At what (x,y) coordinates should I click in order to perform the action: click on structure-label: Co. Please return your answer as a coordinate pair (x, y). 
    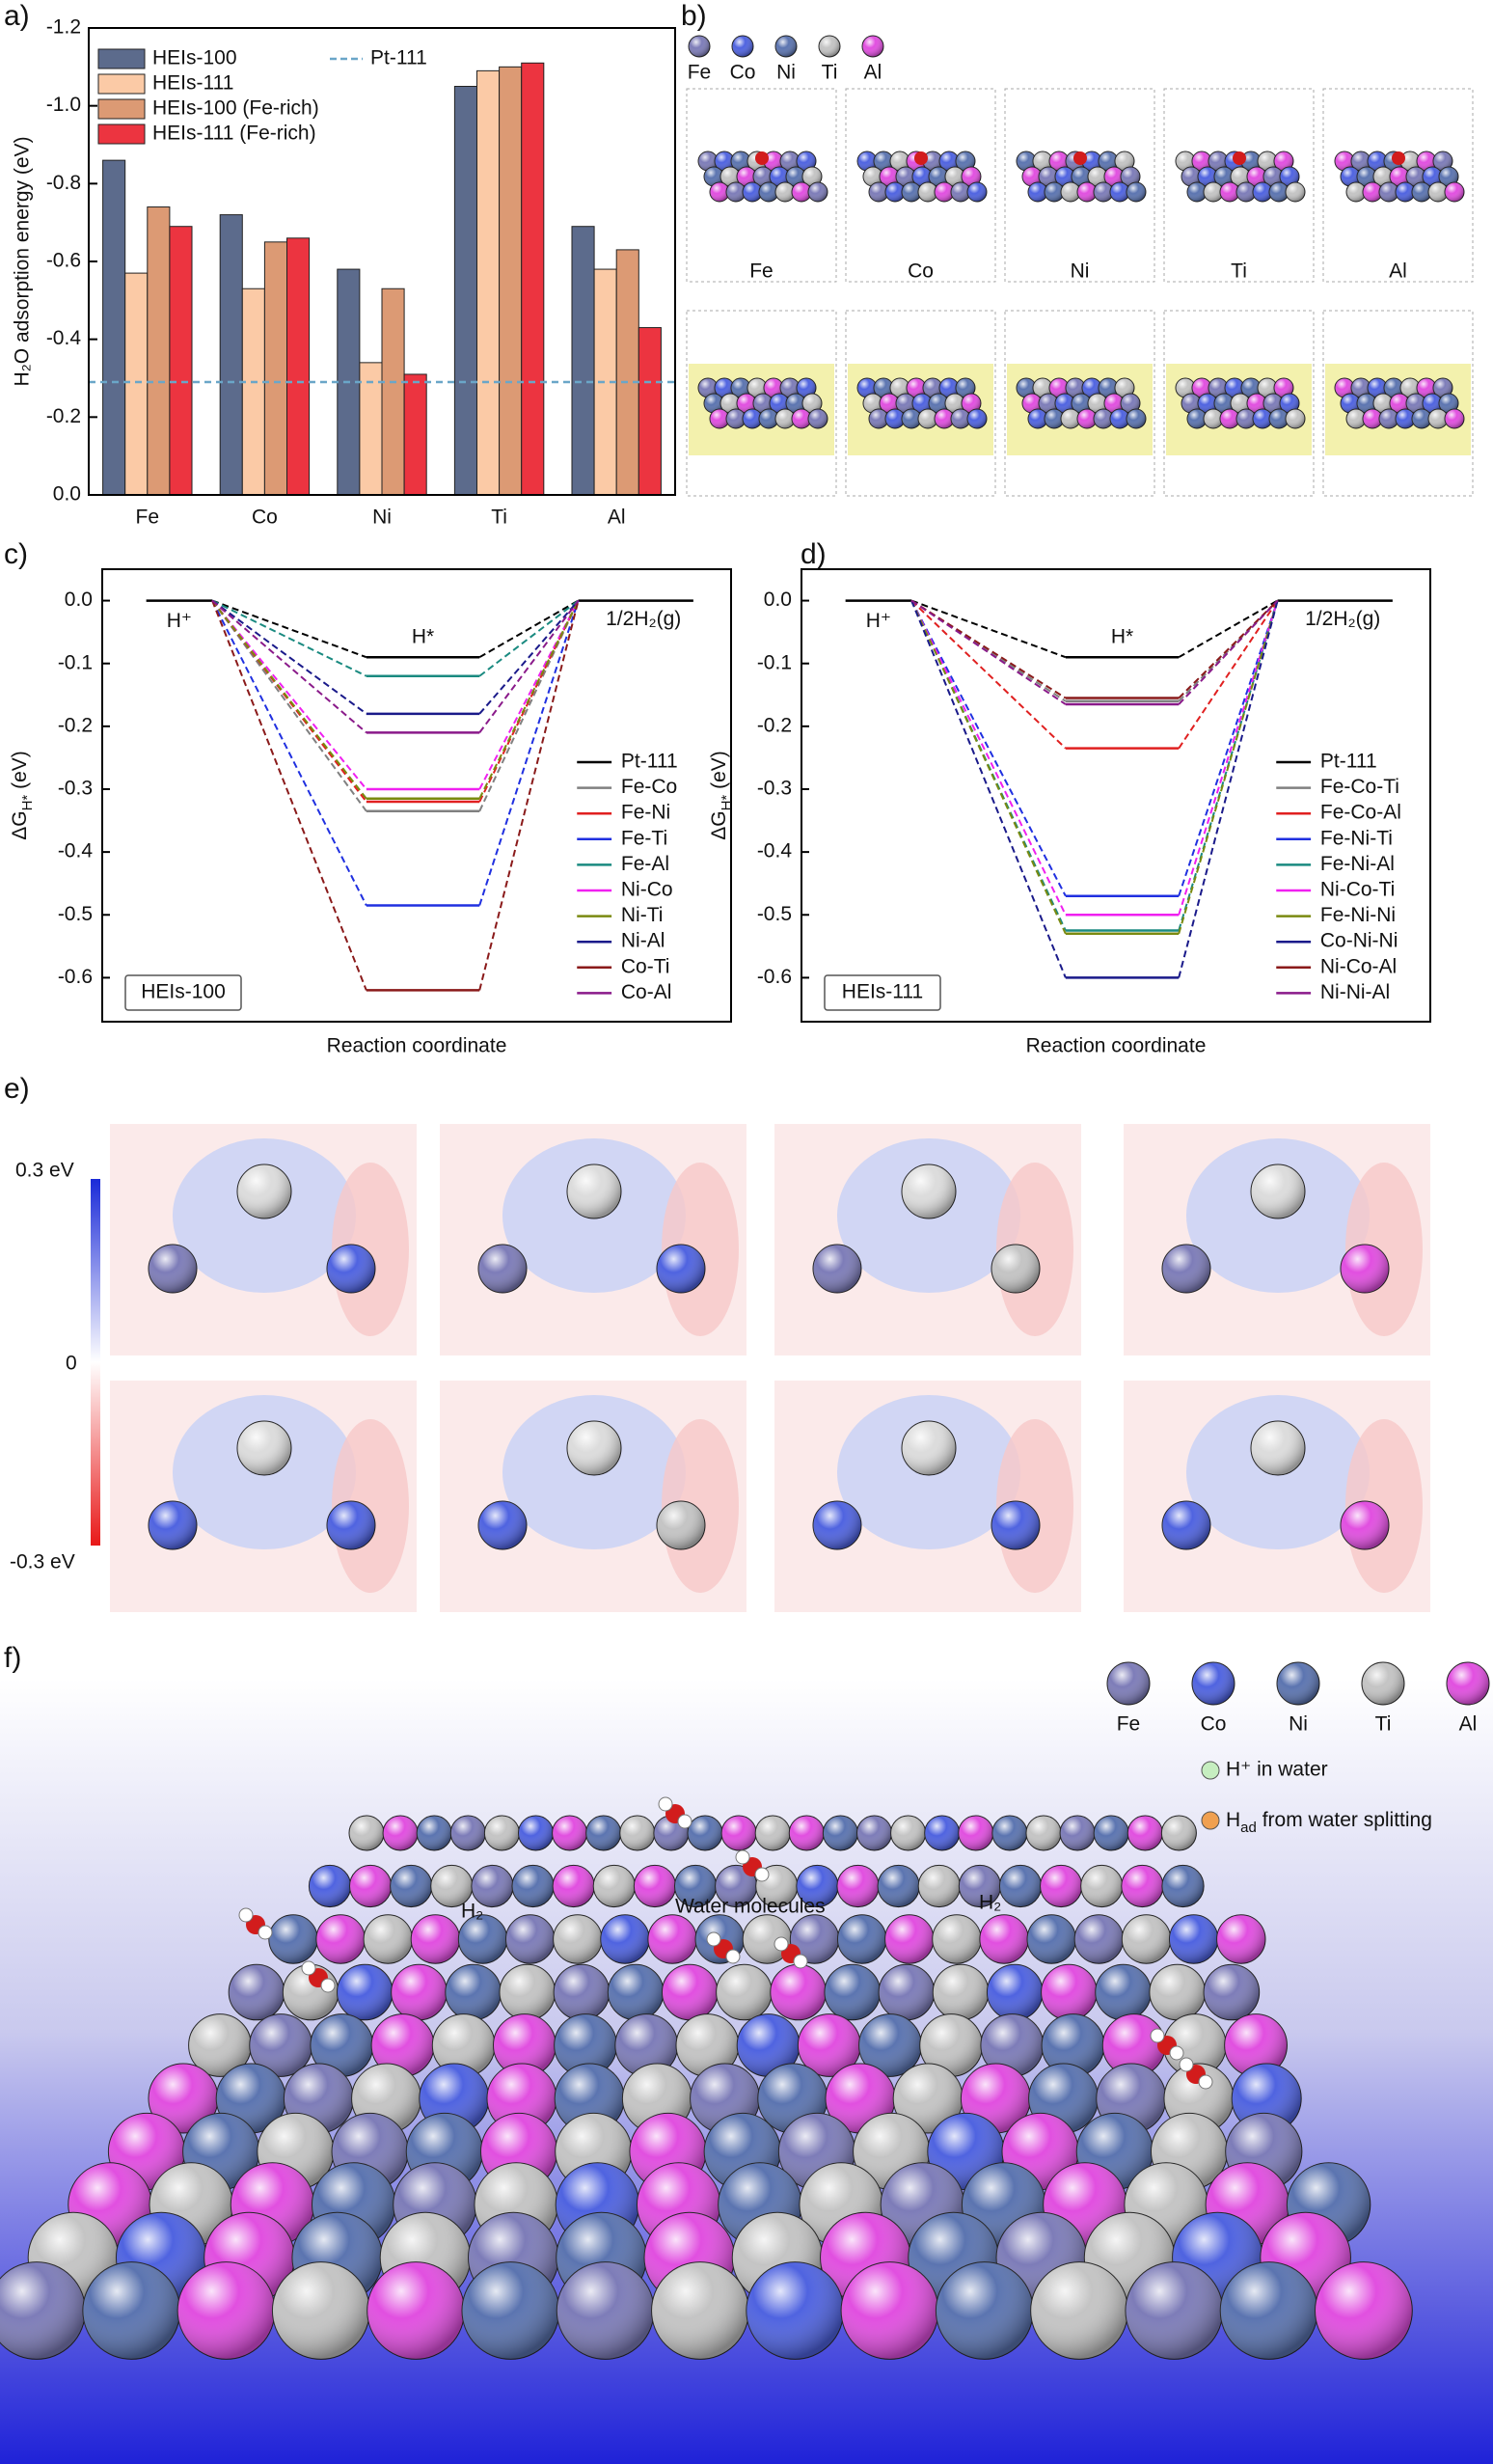
    Looking at the image, I should click on (921, 271).